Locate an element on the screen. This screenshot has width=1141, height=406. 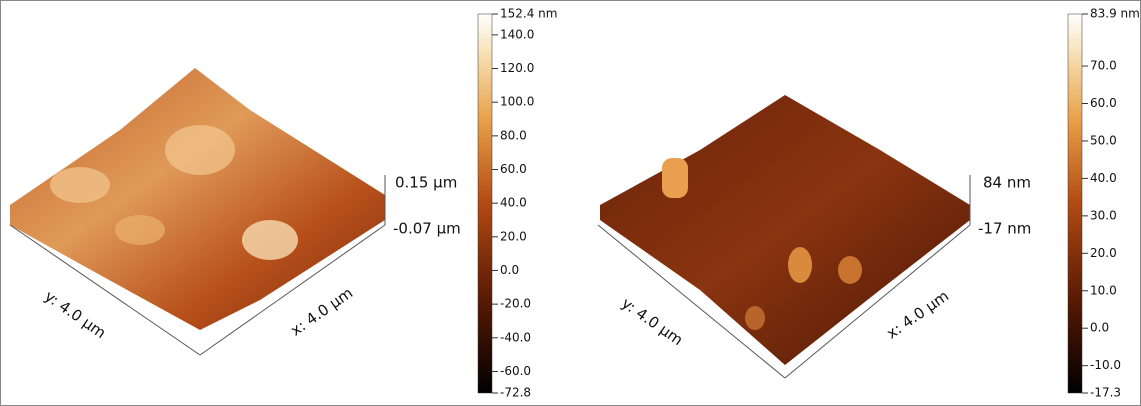
colorbar-tick-label: -60.0 is located at coordinates (515, 371).